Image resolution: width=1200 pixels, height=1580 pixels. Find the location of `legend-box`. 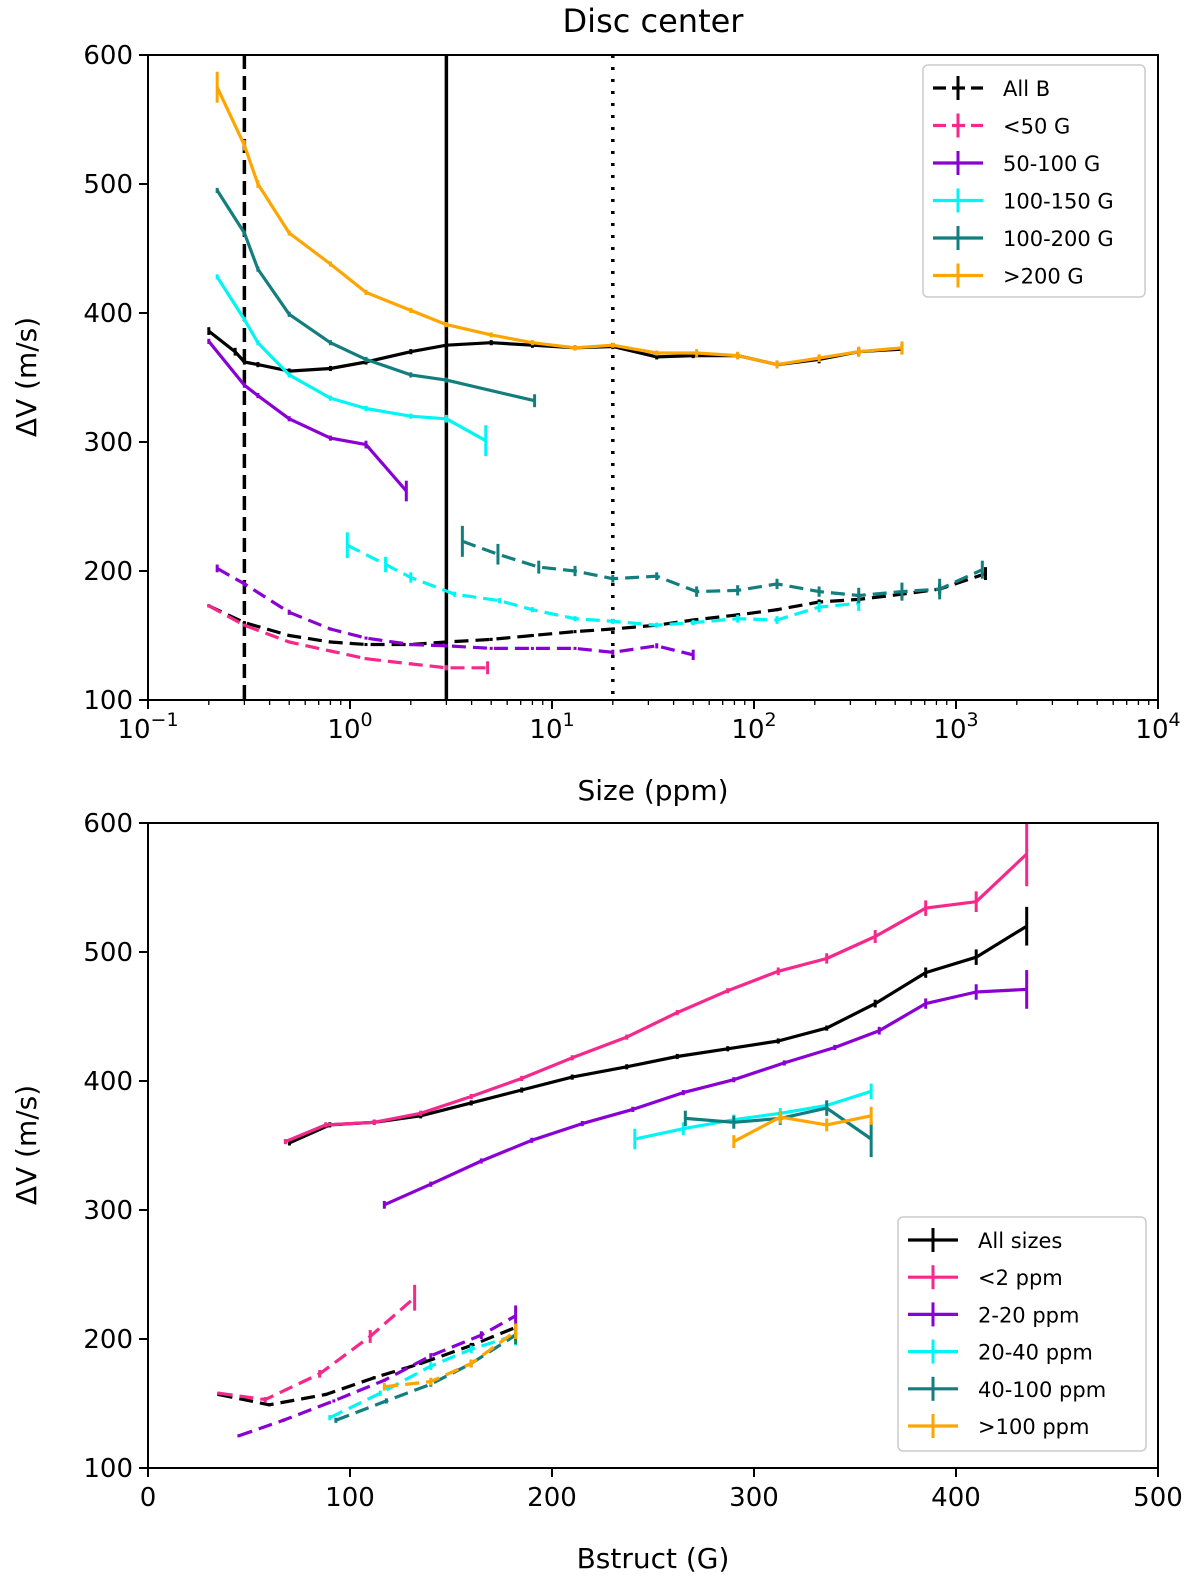

legend-box is located at coordinates (1022, 1334).